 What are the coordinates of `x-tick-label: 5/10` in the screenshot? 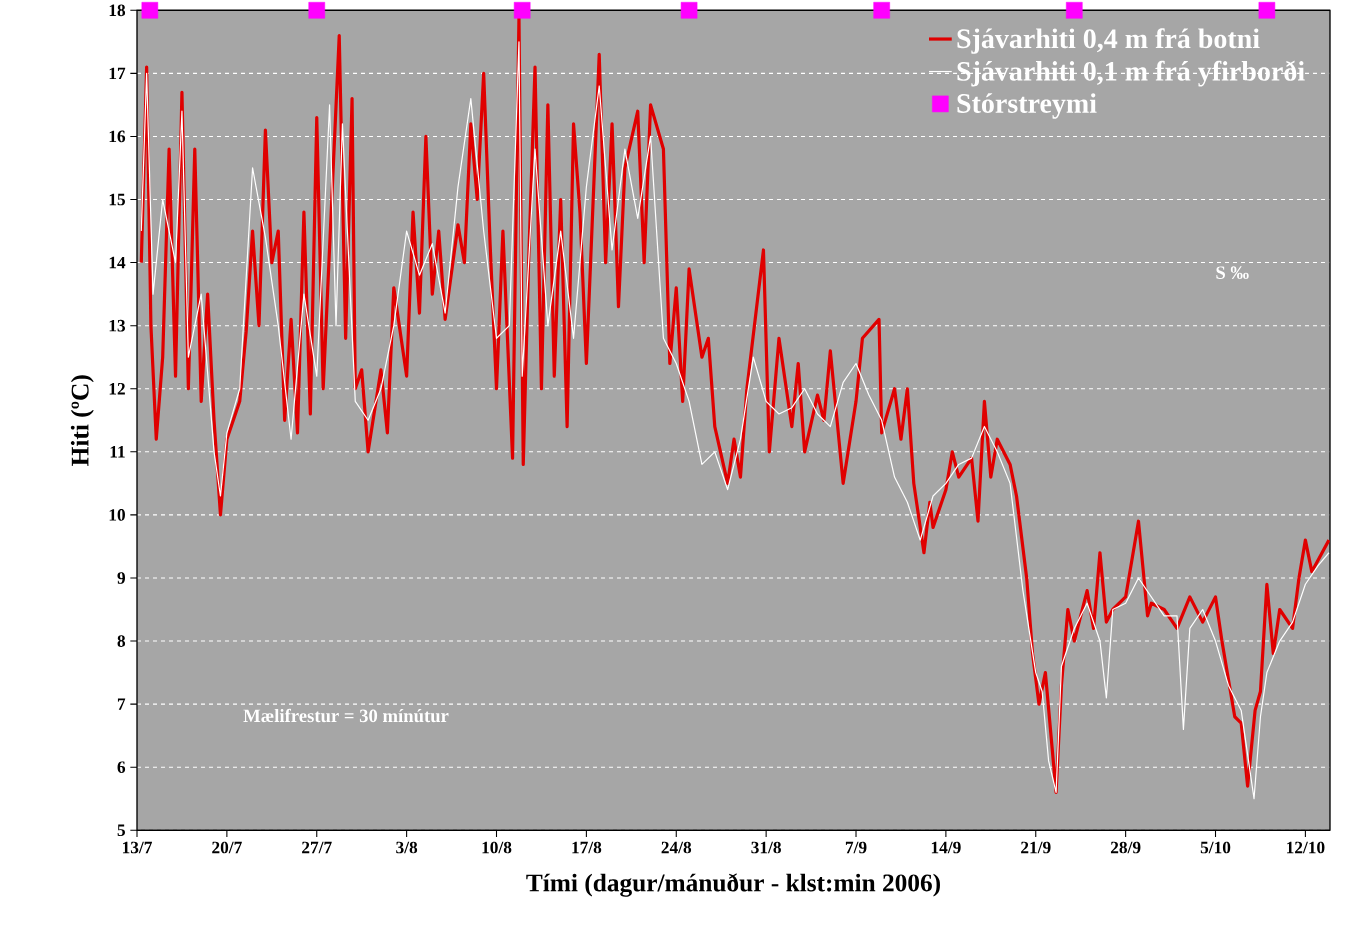 It's located at (1215, 847).